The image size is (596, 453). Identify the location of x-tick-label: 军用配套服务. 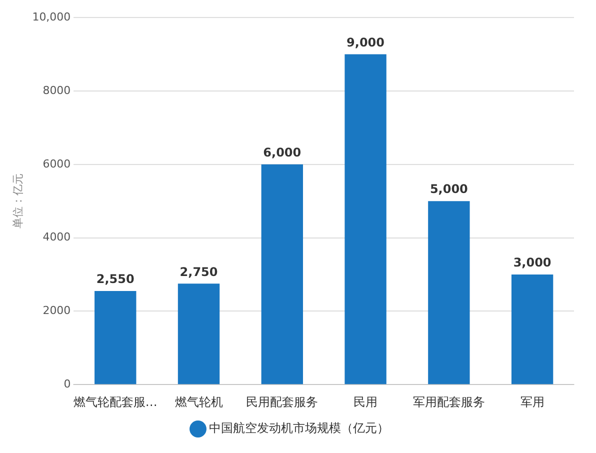
(448, 401).